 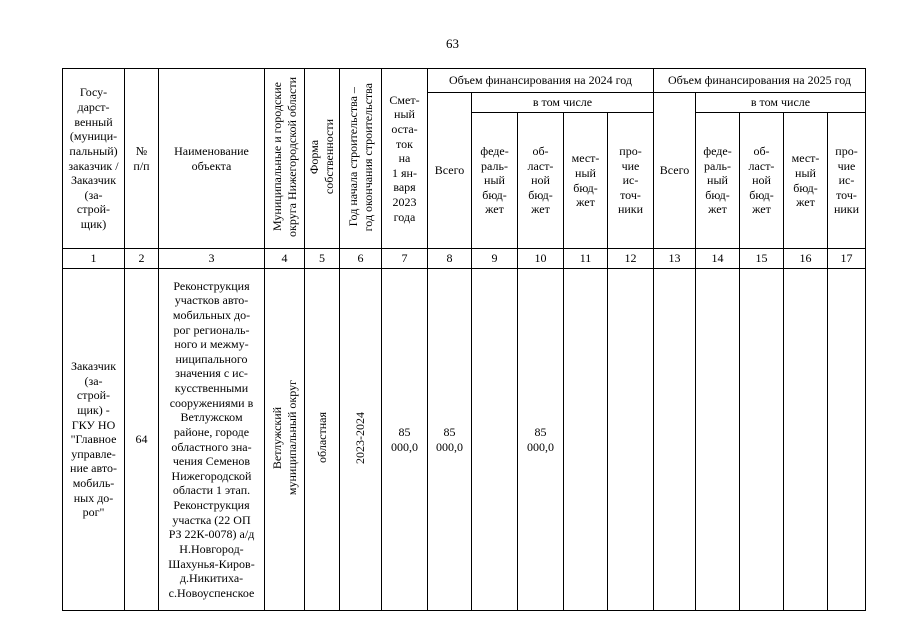 I want to click on header-other-sources-2024: про- чие ис- точ- ники, so click(x=630, y=180).